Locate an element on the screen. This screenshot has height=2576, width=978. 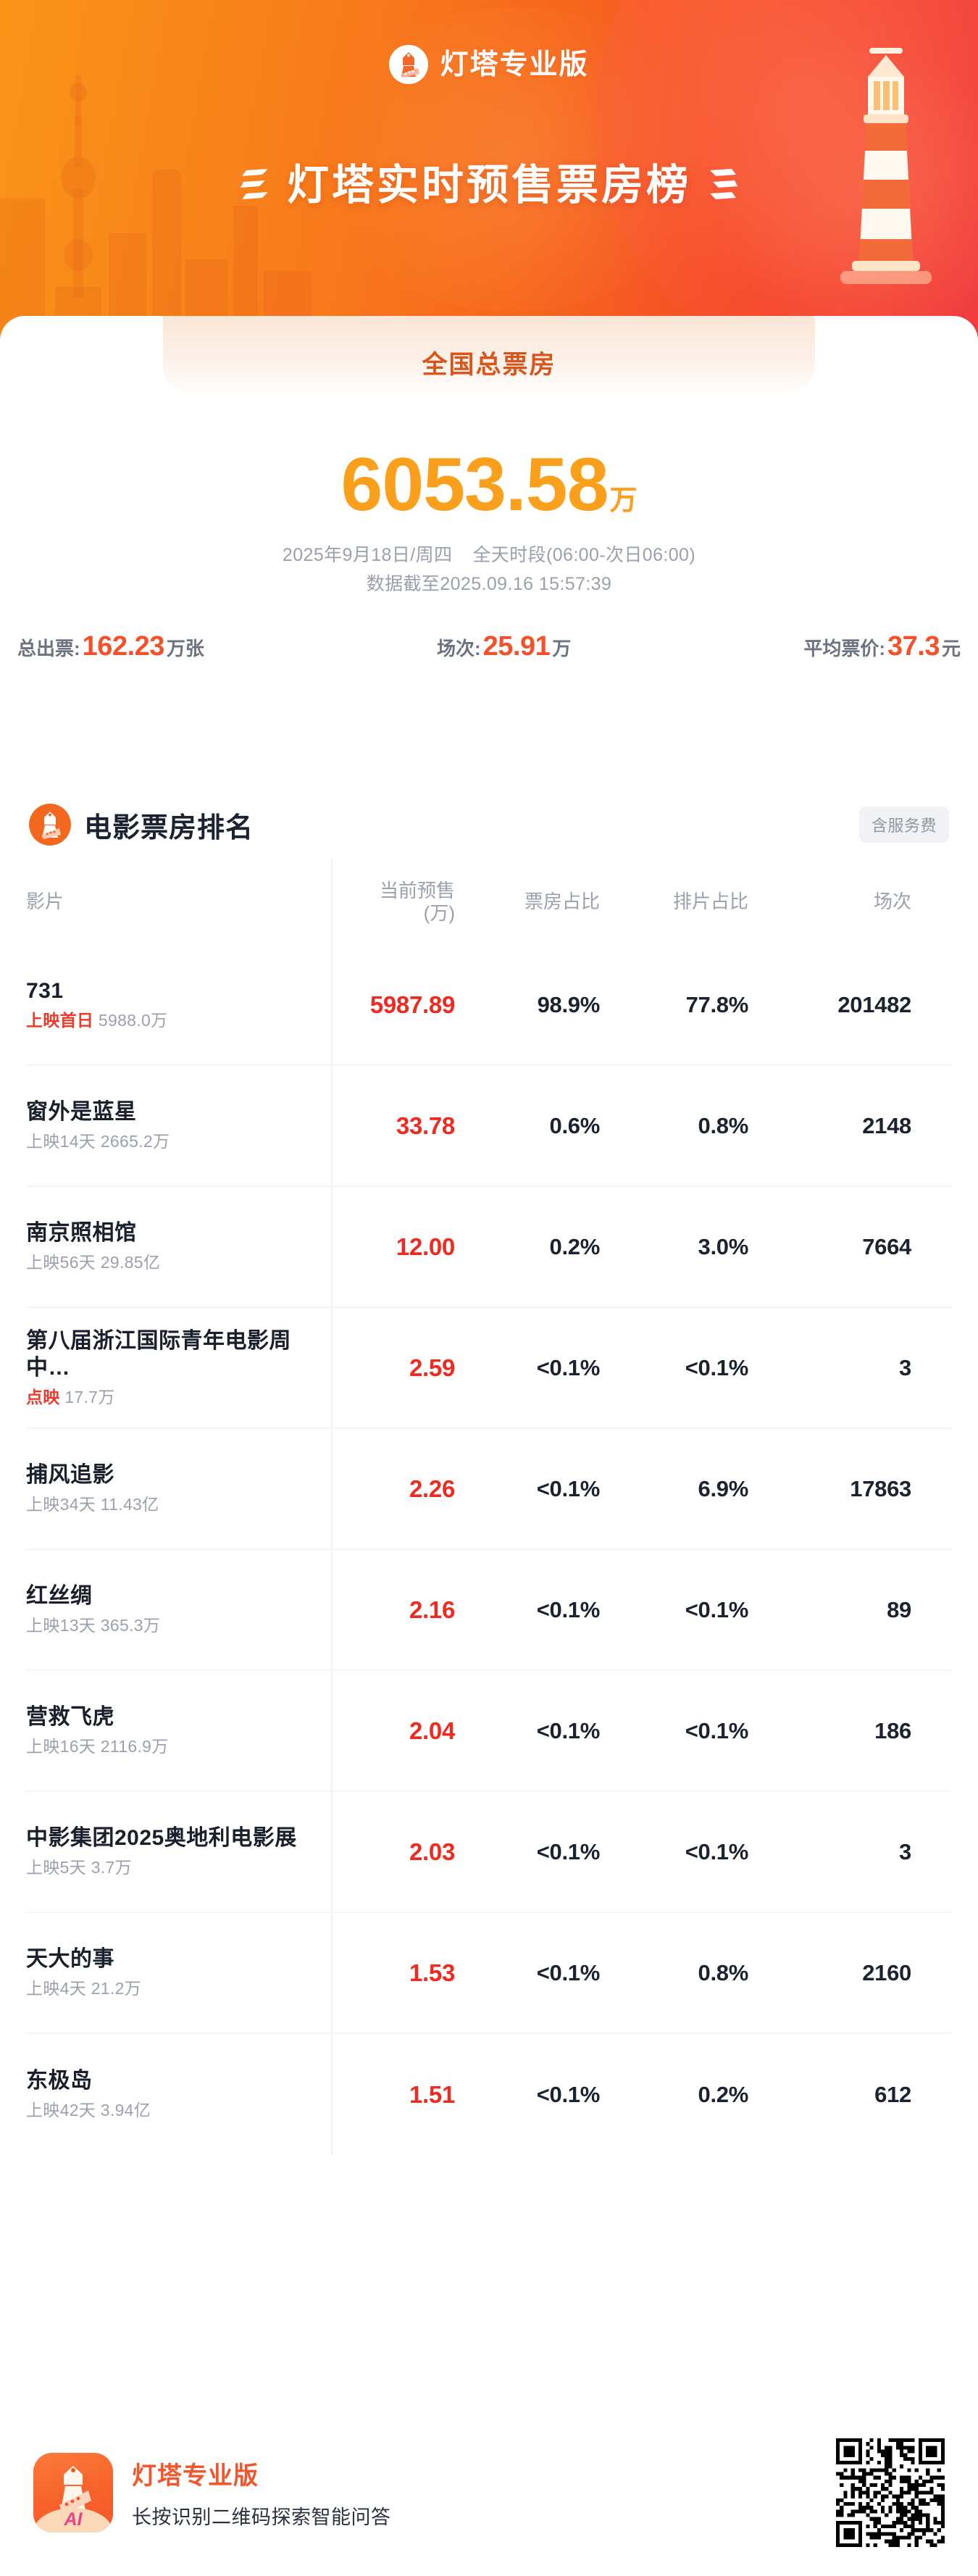
total-pill-label: 全国总票房 is located at coordinates (489, 364).